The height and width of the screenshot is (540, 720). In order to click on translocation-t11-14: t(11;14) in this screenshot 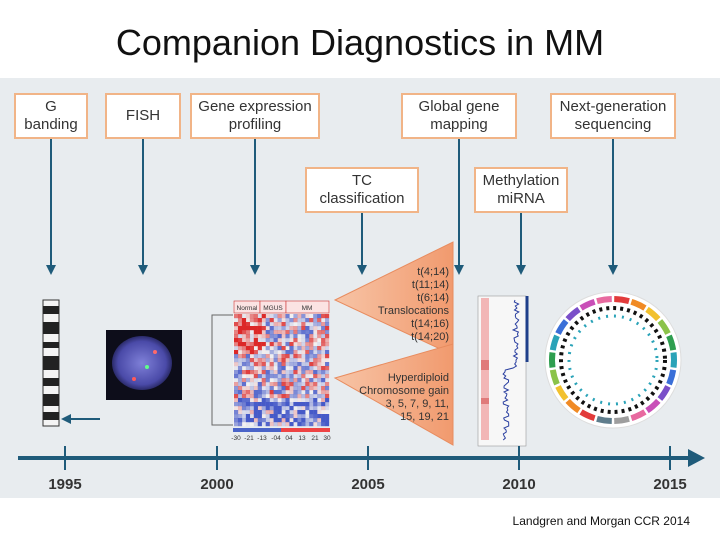, I will do `click(430, 285)`.